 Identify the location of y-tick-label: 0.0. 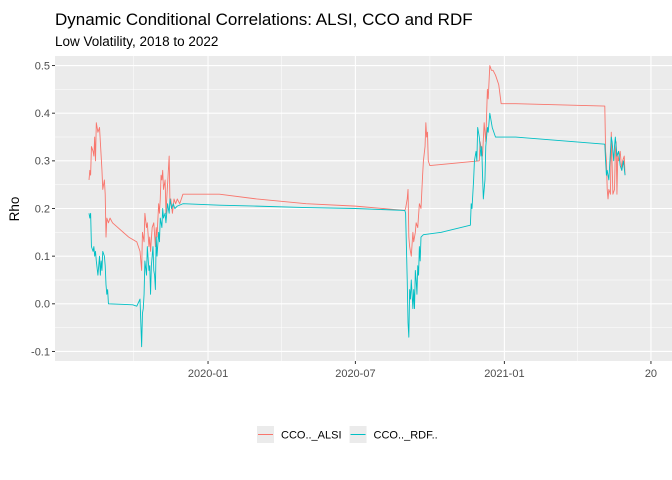
(42, 305).